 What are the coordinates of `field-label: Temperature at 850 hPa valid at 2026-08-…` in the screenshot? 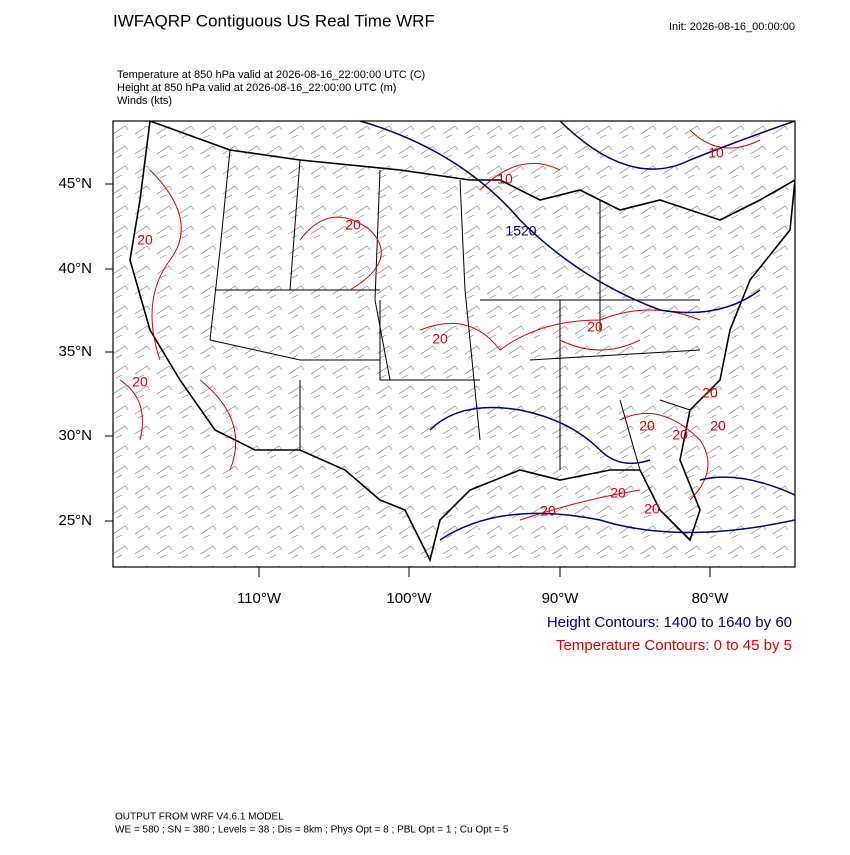 It's located at (271, 75).